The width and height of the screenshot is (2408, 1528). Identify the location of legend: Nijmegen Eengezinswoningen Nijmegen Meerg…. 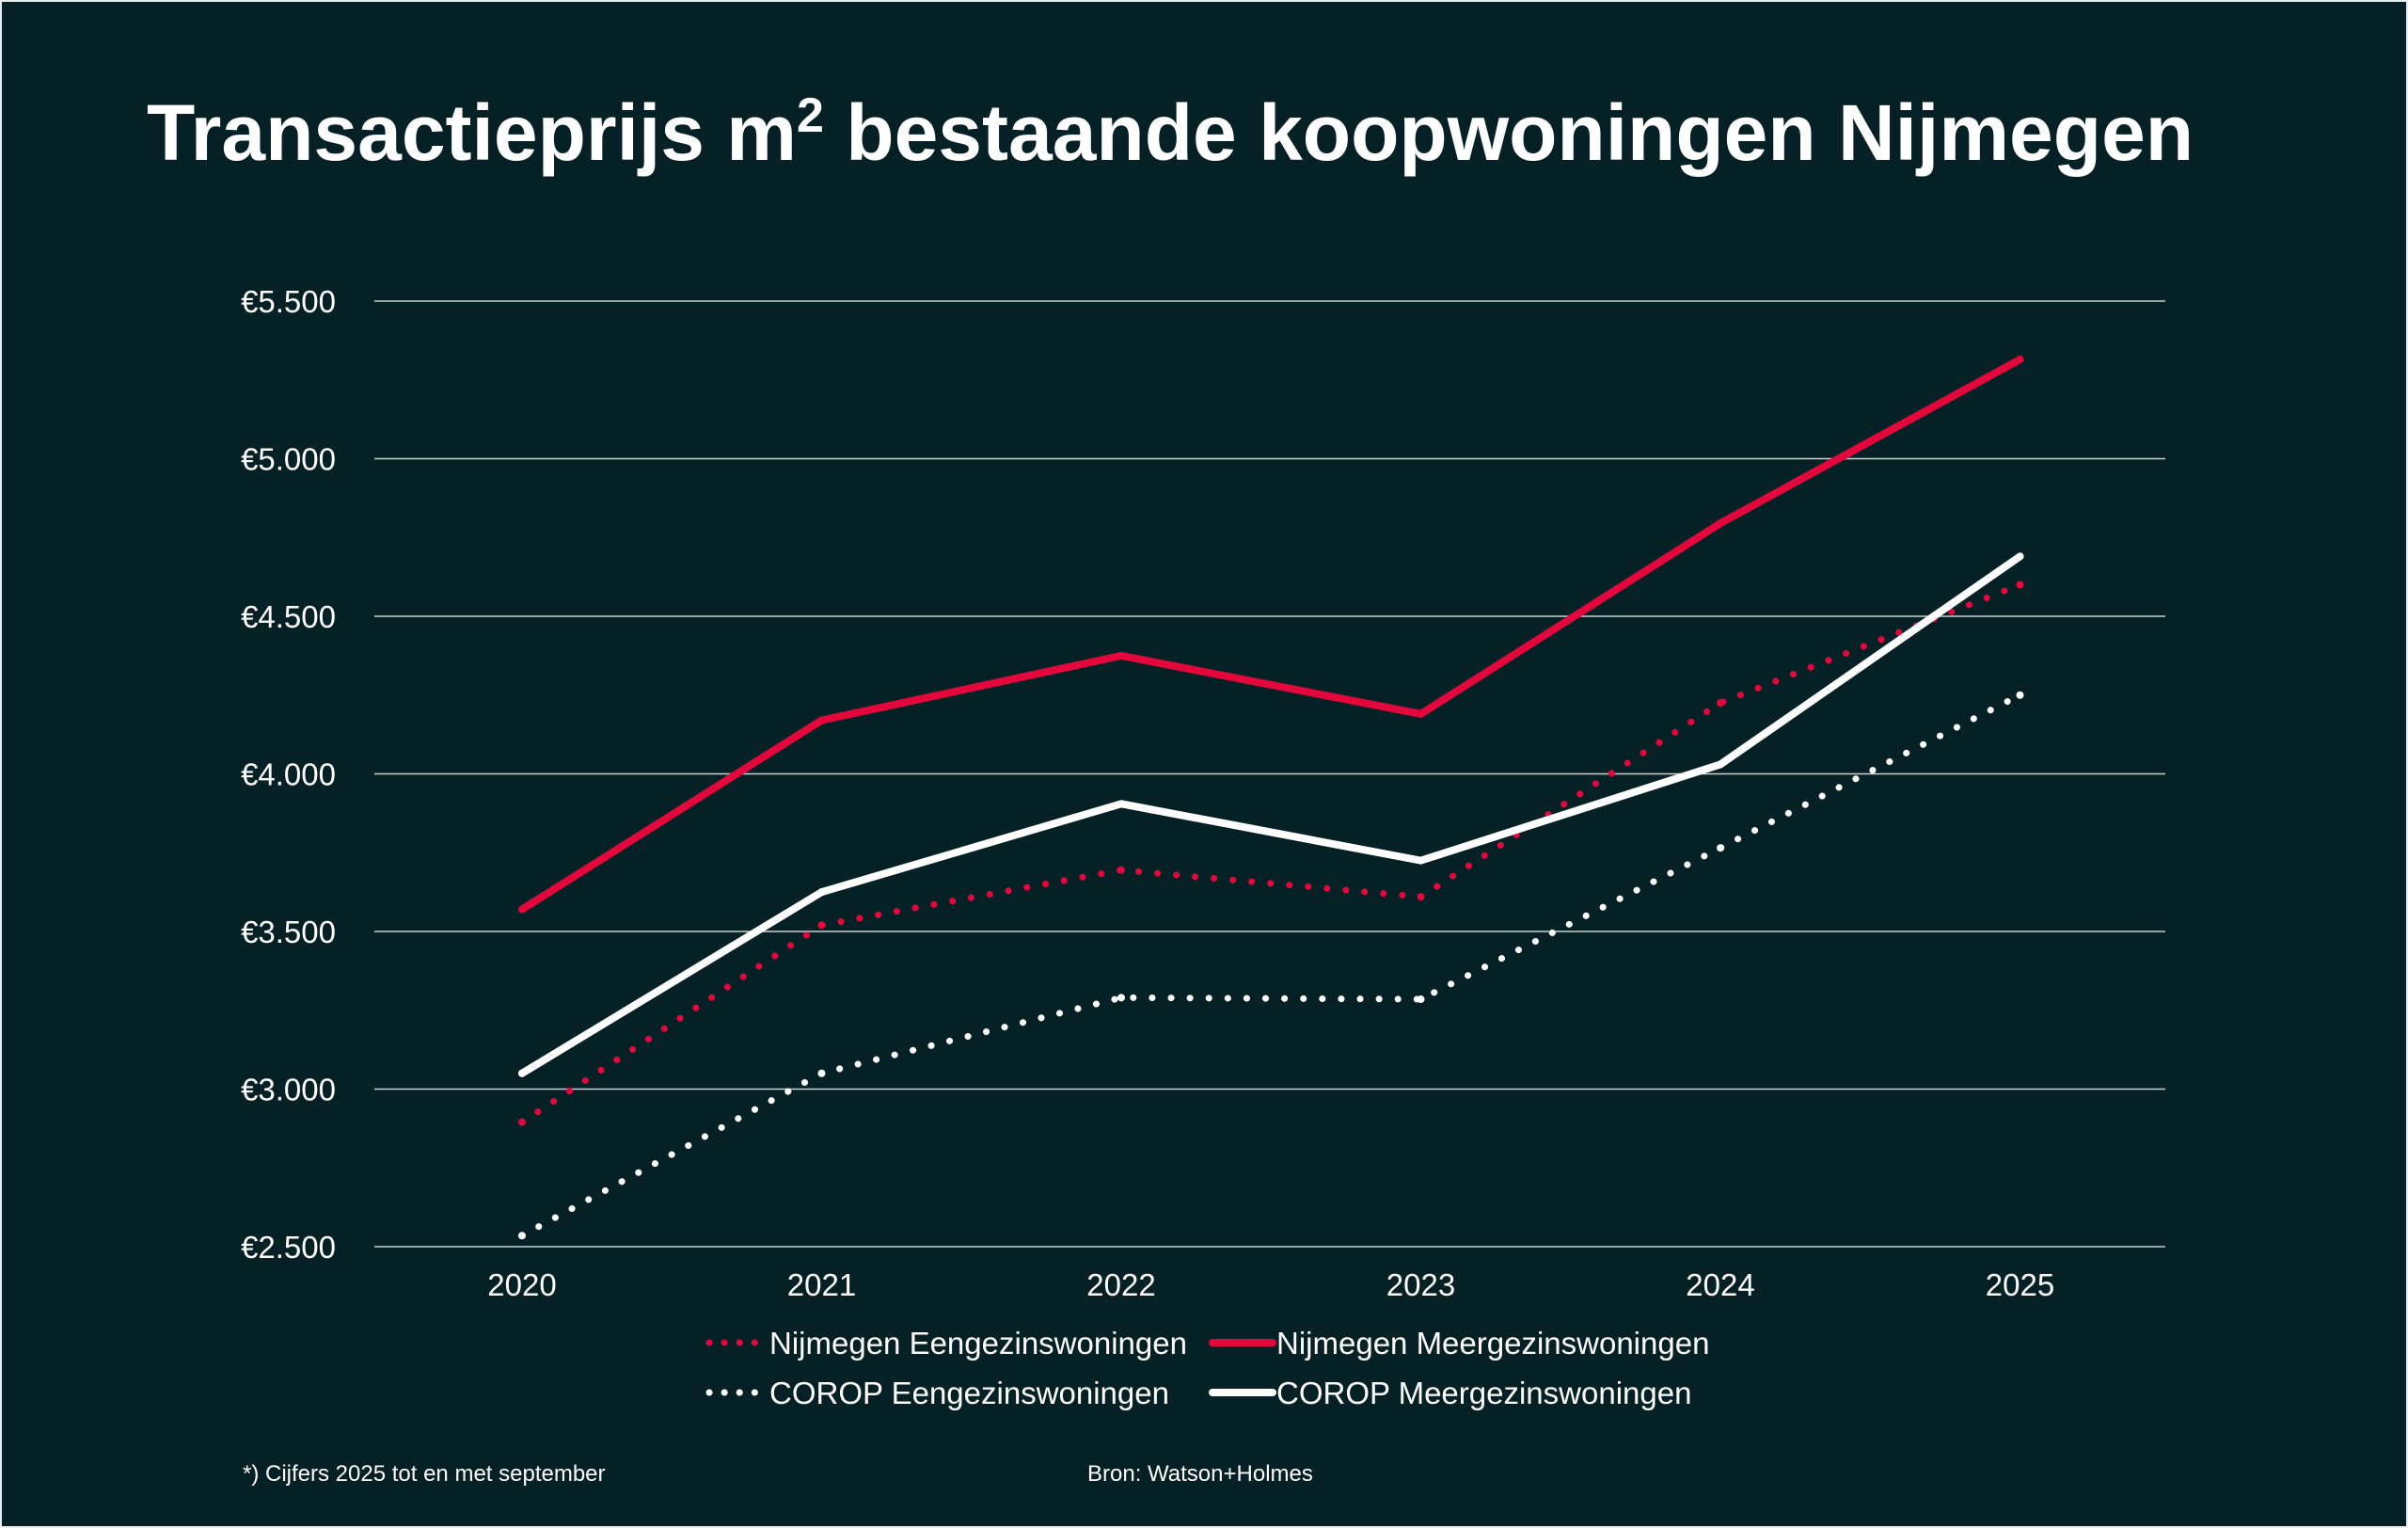
(1207, 1368).